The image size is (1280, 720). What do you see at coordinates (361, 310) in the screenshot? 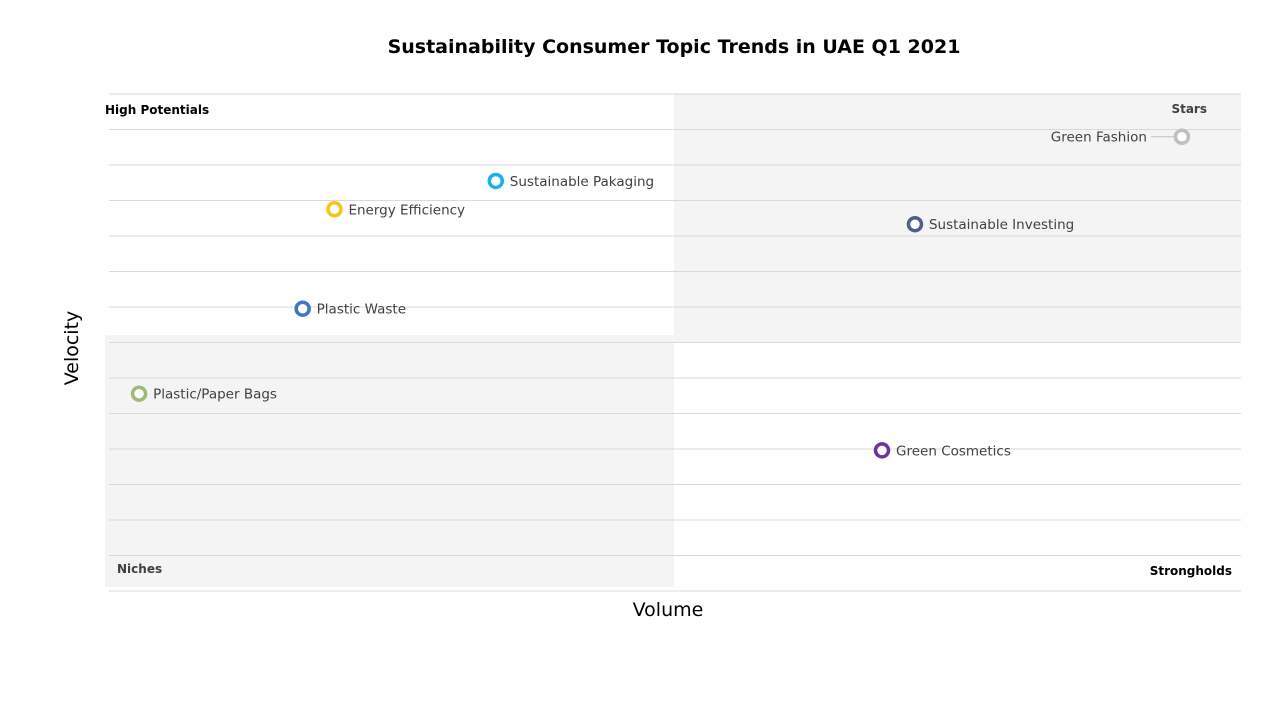
I see `data-point-label: Plastic Waste` at bounding box center [361, 310].